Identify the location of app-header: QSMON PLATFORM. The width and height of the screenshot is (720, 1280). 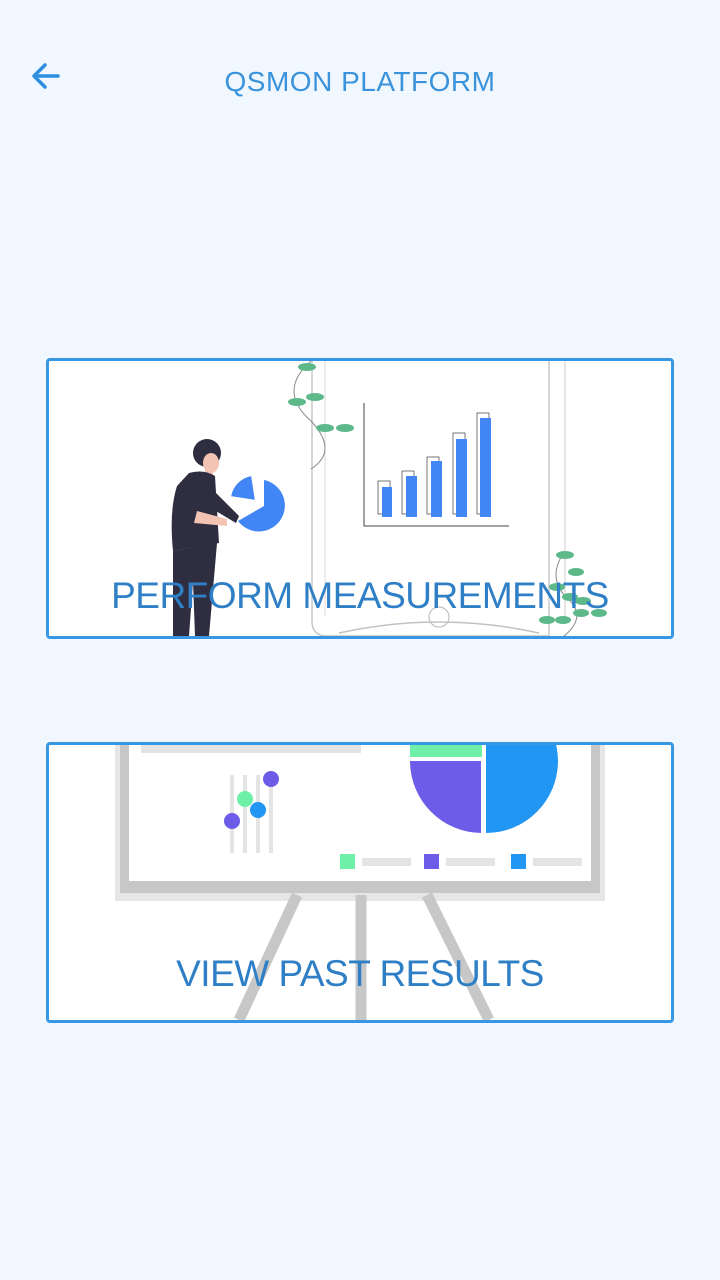
(360, 85).